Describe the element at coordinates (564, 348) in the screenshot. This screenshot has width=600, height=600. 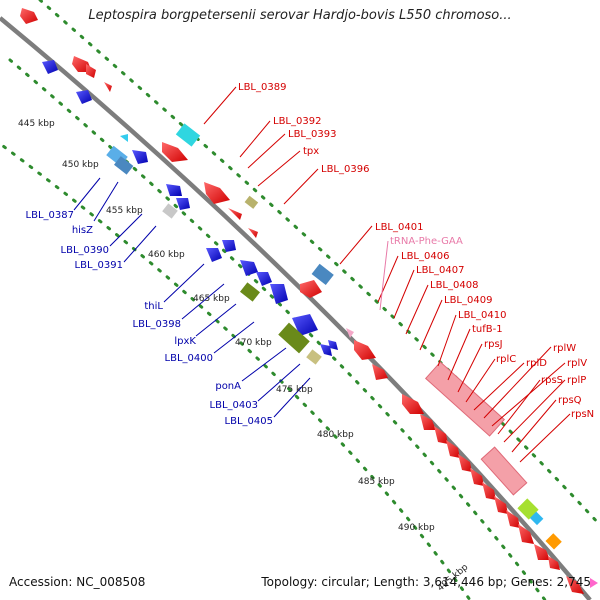
I see `gene-label: rplW` at that location.